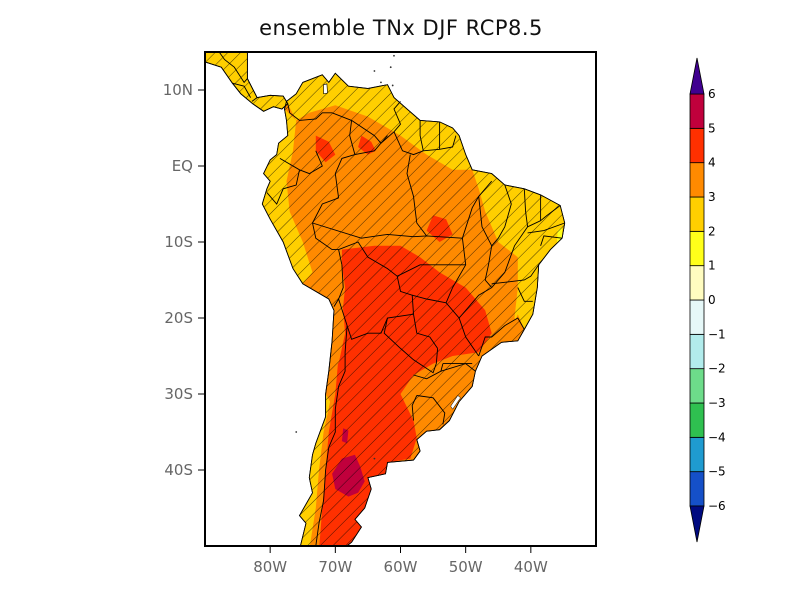  I want to click on colorbar-label: 4, so click(712, 163).